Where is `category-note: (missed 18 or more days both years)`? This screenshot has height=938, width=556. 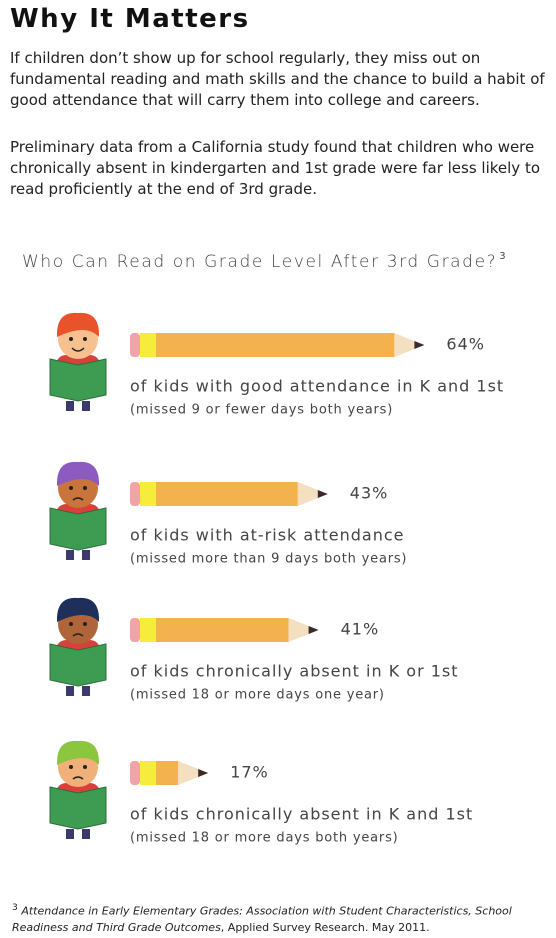
category-note: (missed 18 or more days both years) is located at coordinates (264, 838).